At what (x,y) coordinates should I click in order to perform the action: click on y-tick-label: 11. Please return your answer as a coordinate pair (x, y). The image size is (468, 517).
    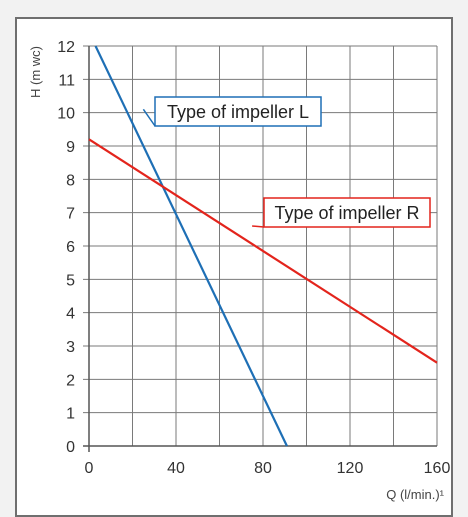
    Looking at the image, I should click on (66, 80).